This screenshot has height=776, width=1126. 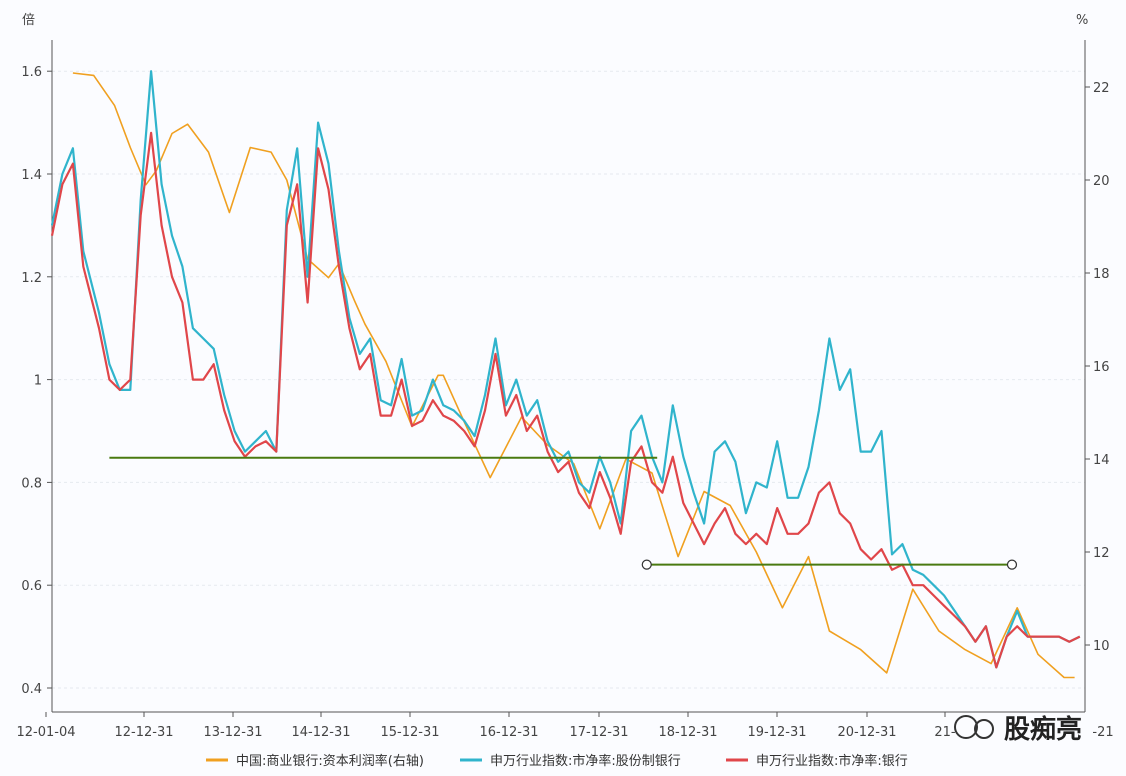 What do you see at coordinates (832, 761) in the screenshot?
I see `legend-label: 申万行业指数:市净率:银行` at bounding box center [832, 761].